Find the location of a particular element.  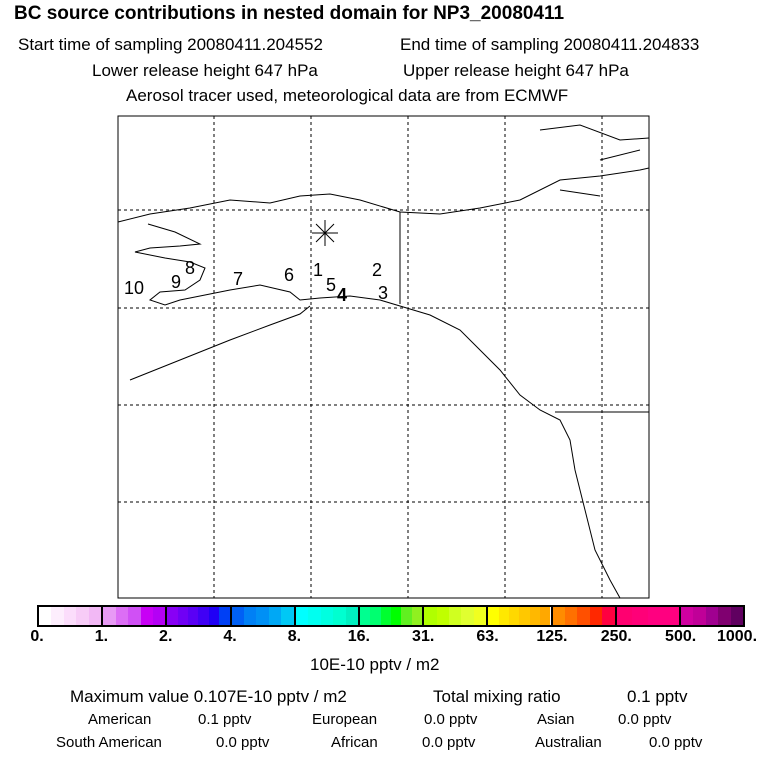

region-asian-value: 0.0 pptv is located at coordinates (645, 719).